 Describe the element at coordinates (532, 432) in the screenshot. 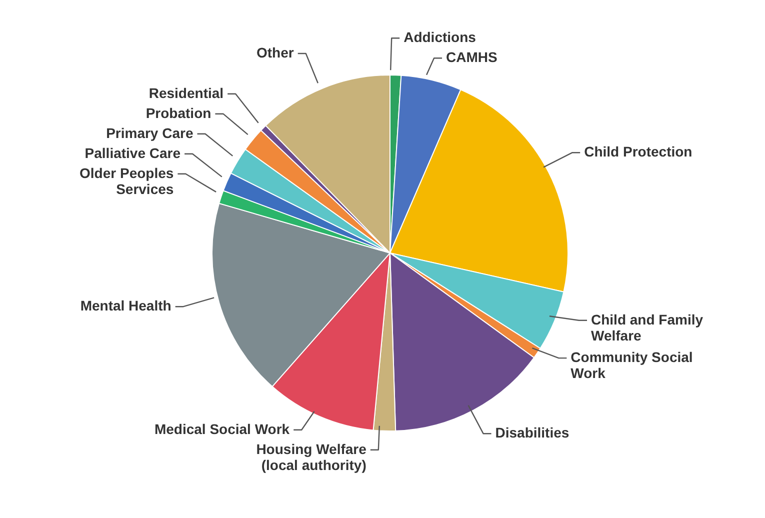

I see `slice-label: Disabilities` at that location.